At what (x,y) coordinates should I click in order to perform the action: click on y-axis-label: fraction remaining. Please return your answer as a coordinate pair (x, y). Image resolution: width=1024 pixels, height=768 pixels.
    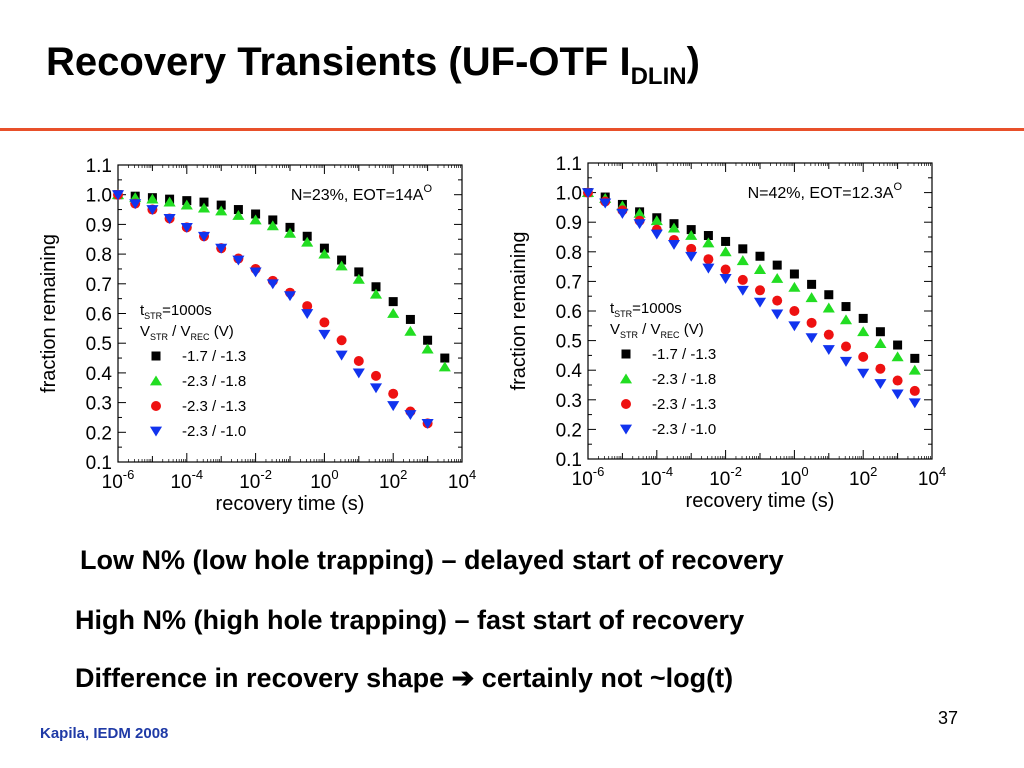
    Looking at the image, I should click on (49, 313).